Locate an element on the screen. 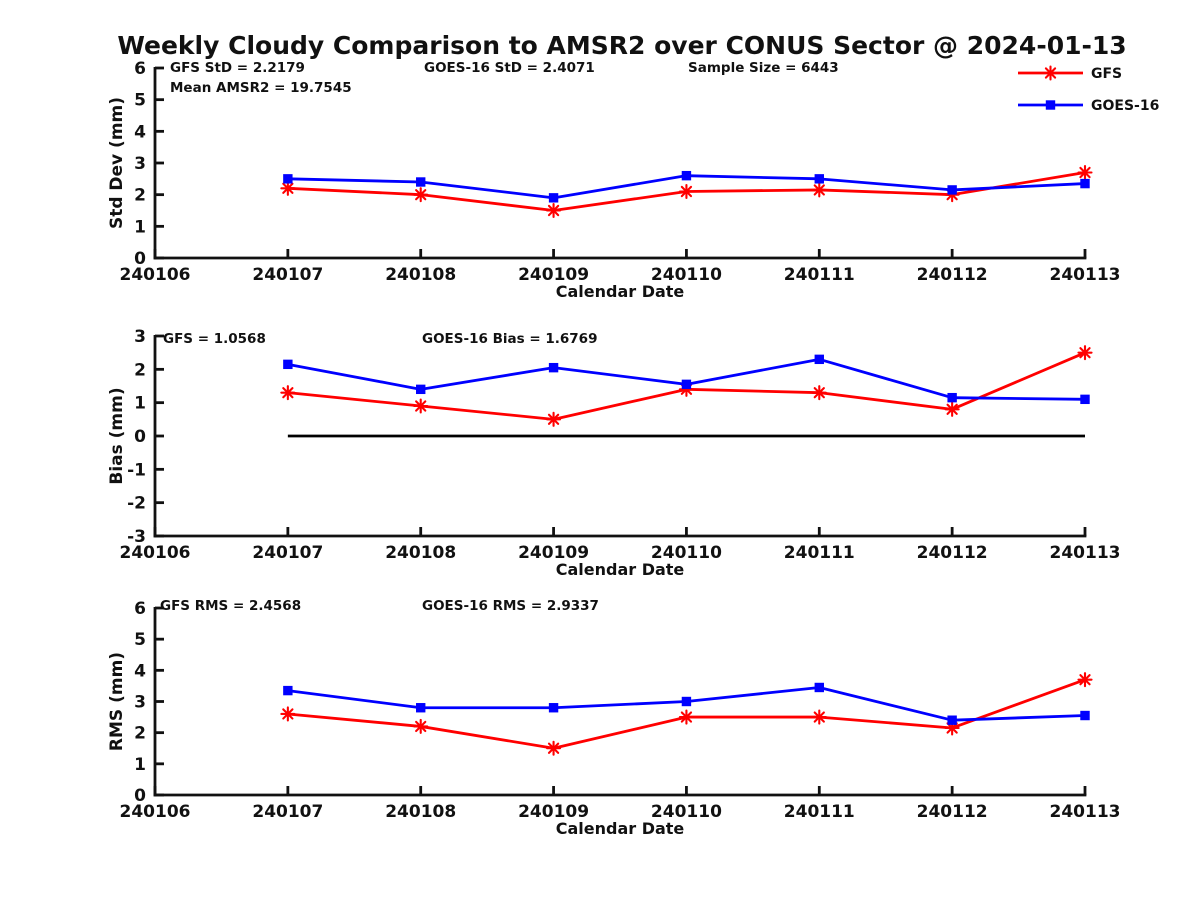  y-axis-label: Std Dev (mm) is located at coordinates (117, 163).